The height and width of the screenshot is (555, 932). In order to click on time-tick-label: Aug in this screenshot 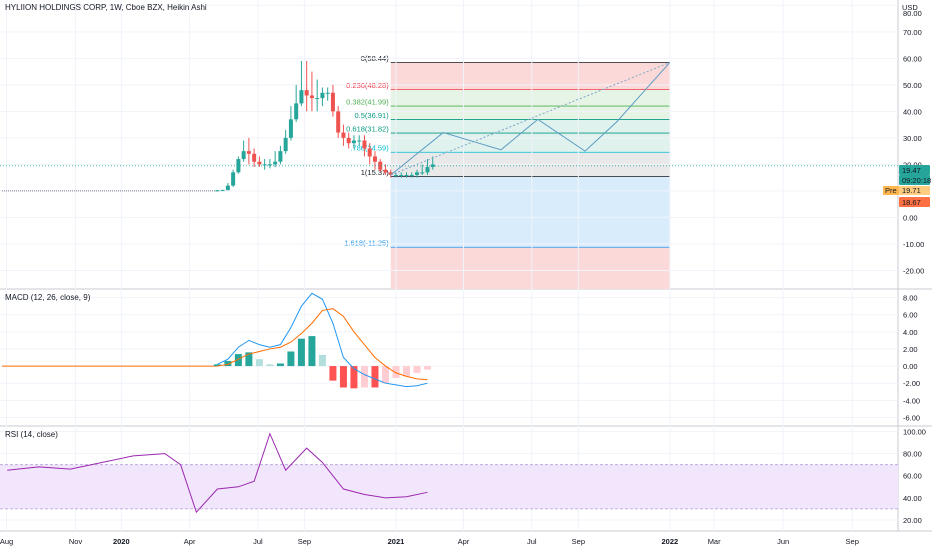, I will do `click(6, 541)`.